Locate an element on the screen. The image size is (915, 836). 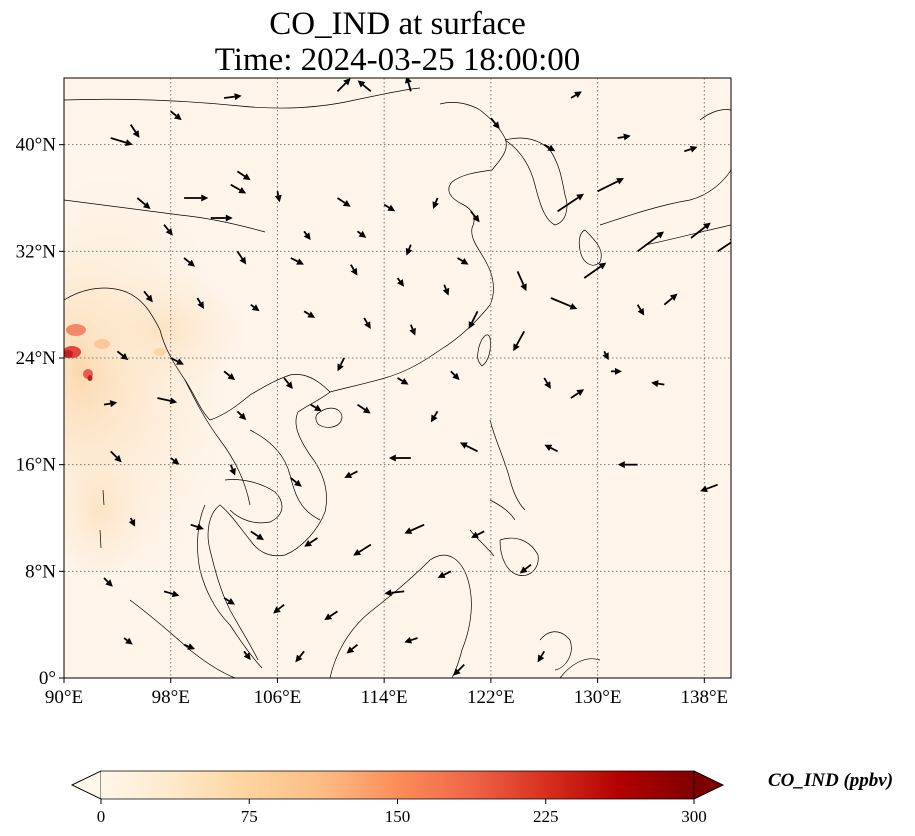
latitude-tick-label: 32°N is located at coordinates (36, 251).